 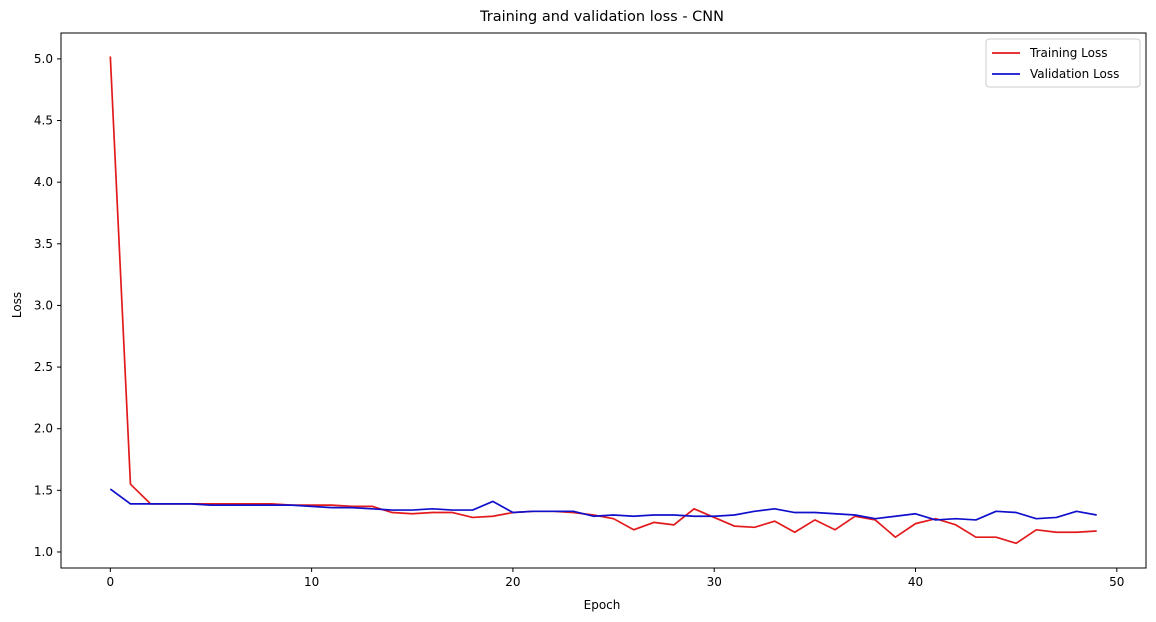 What do you see at coordinates (1116, 582) in the screenshot?
I see `x-tick-label: 50` at bounding box center [1116, 582].